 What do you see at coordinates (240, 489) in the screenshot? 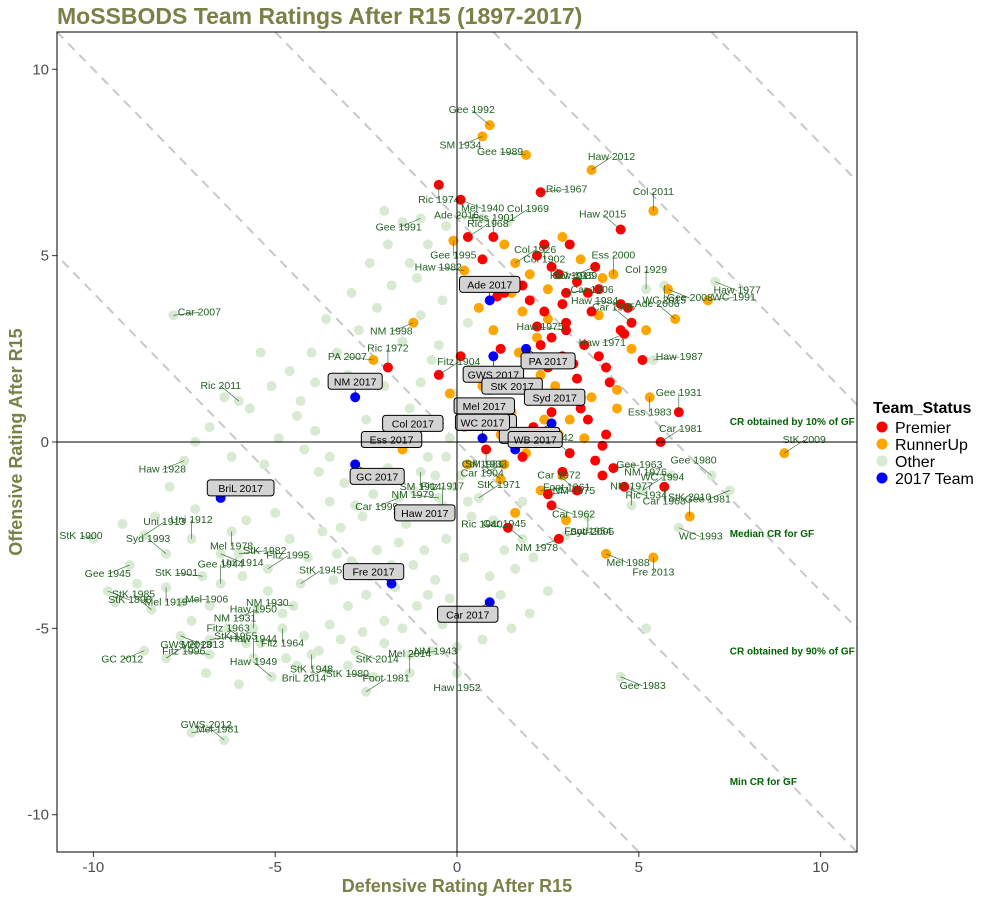
I see `bril-2017-label: BriL 2017` at bounding box center [240, 489].